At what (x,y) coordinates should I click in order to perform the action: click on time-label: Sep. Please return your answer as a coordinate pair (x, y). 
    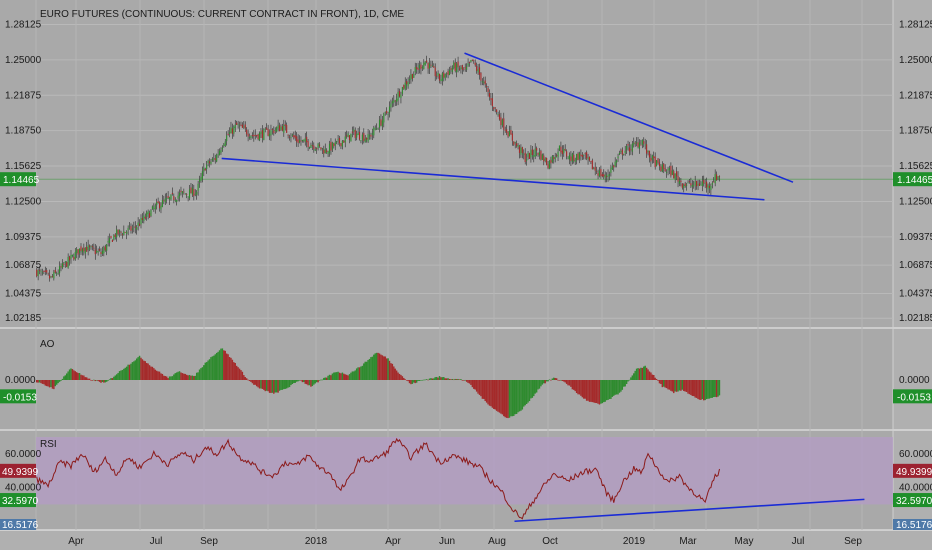
    Looking at the image, I should click on (853, 541).